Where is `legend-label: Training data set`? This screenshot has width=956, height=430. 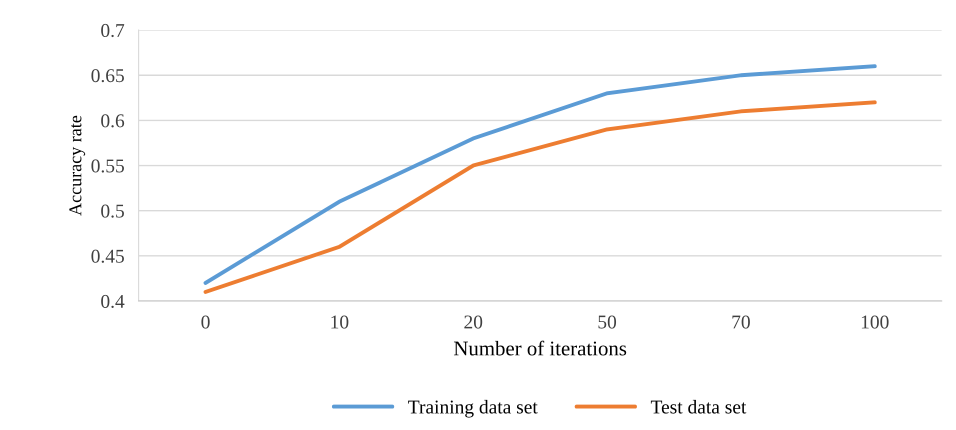 legend-label: Training data set is located at coordinates (473, 409).